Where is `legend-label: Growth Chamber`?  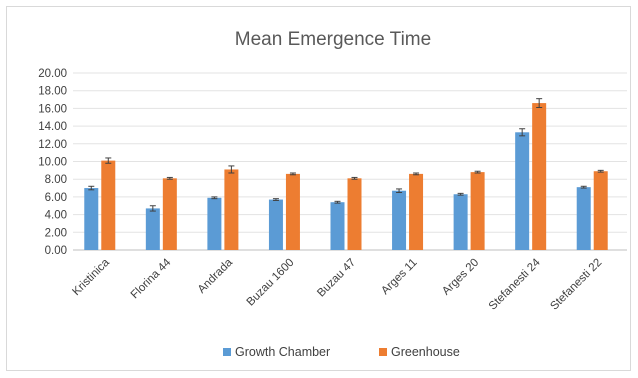
legend-label: Growth Chamber is located at coordinates (282, 352).